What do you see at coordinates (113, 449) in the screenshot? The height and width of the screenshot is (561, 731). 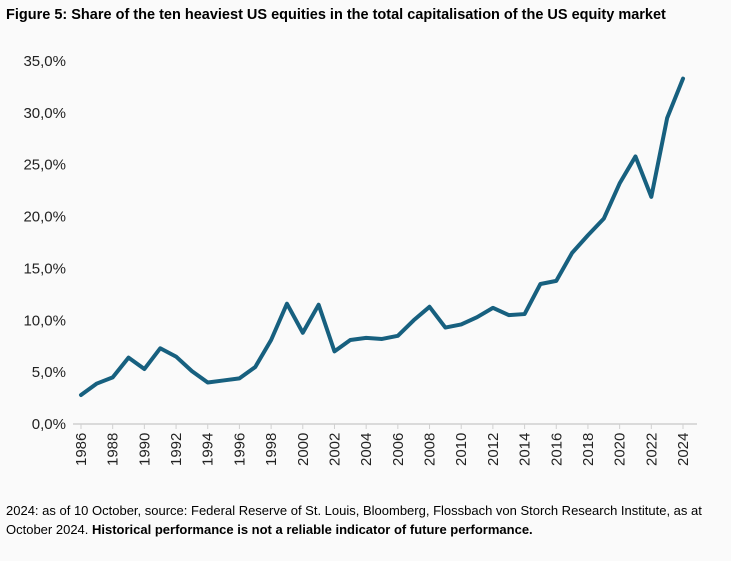 I see `x-tick-label: 1988` at bounding box center [113, 449].